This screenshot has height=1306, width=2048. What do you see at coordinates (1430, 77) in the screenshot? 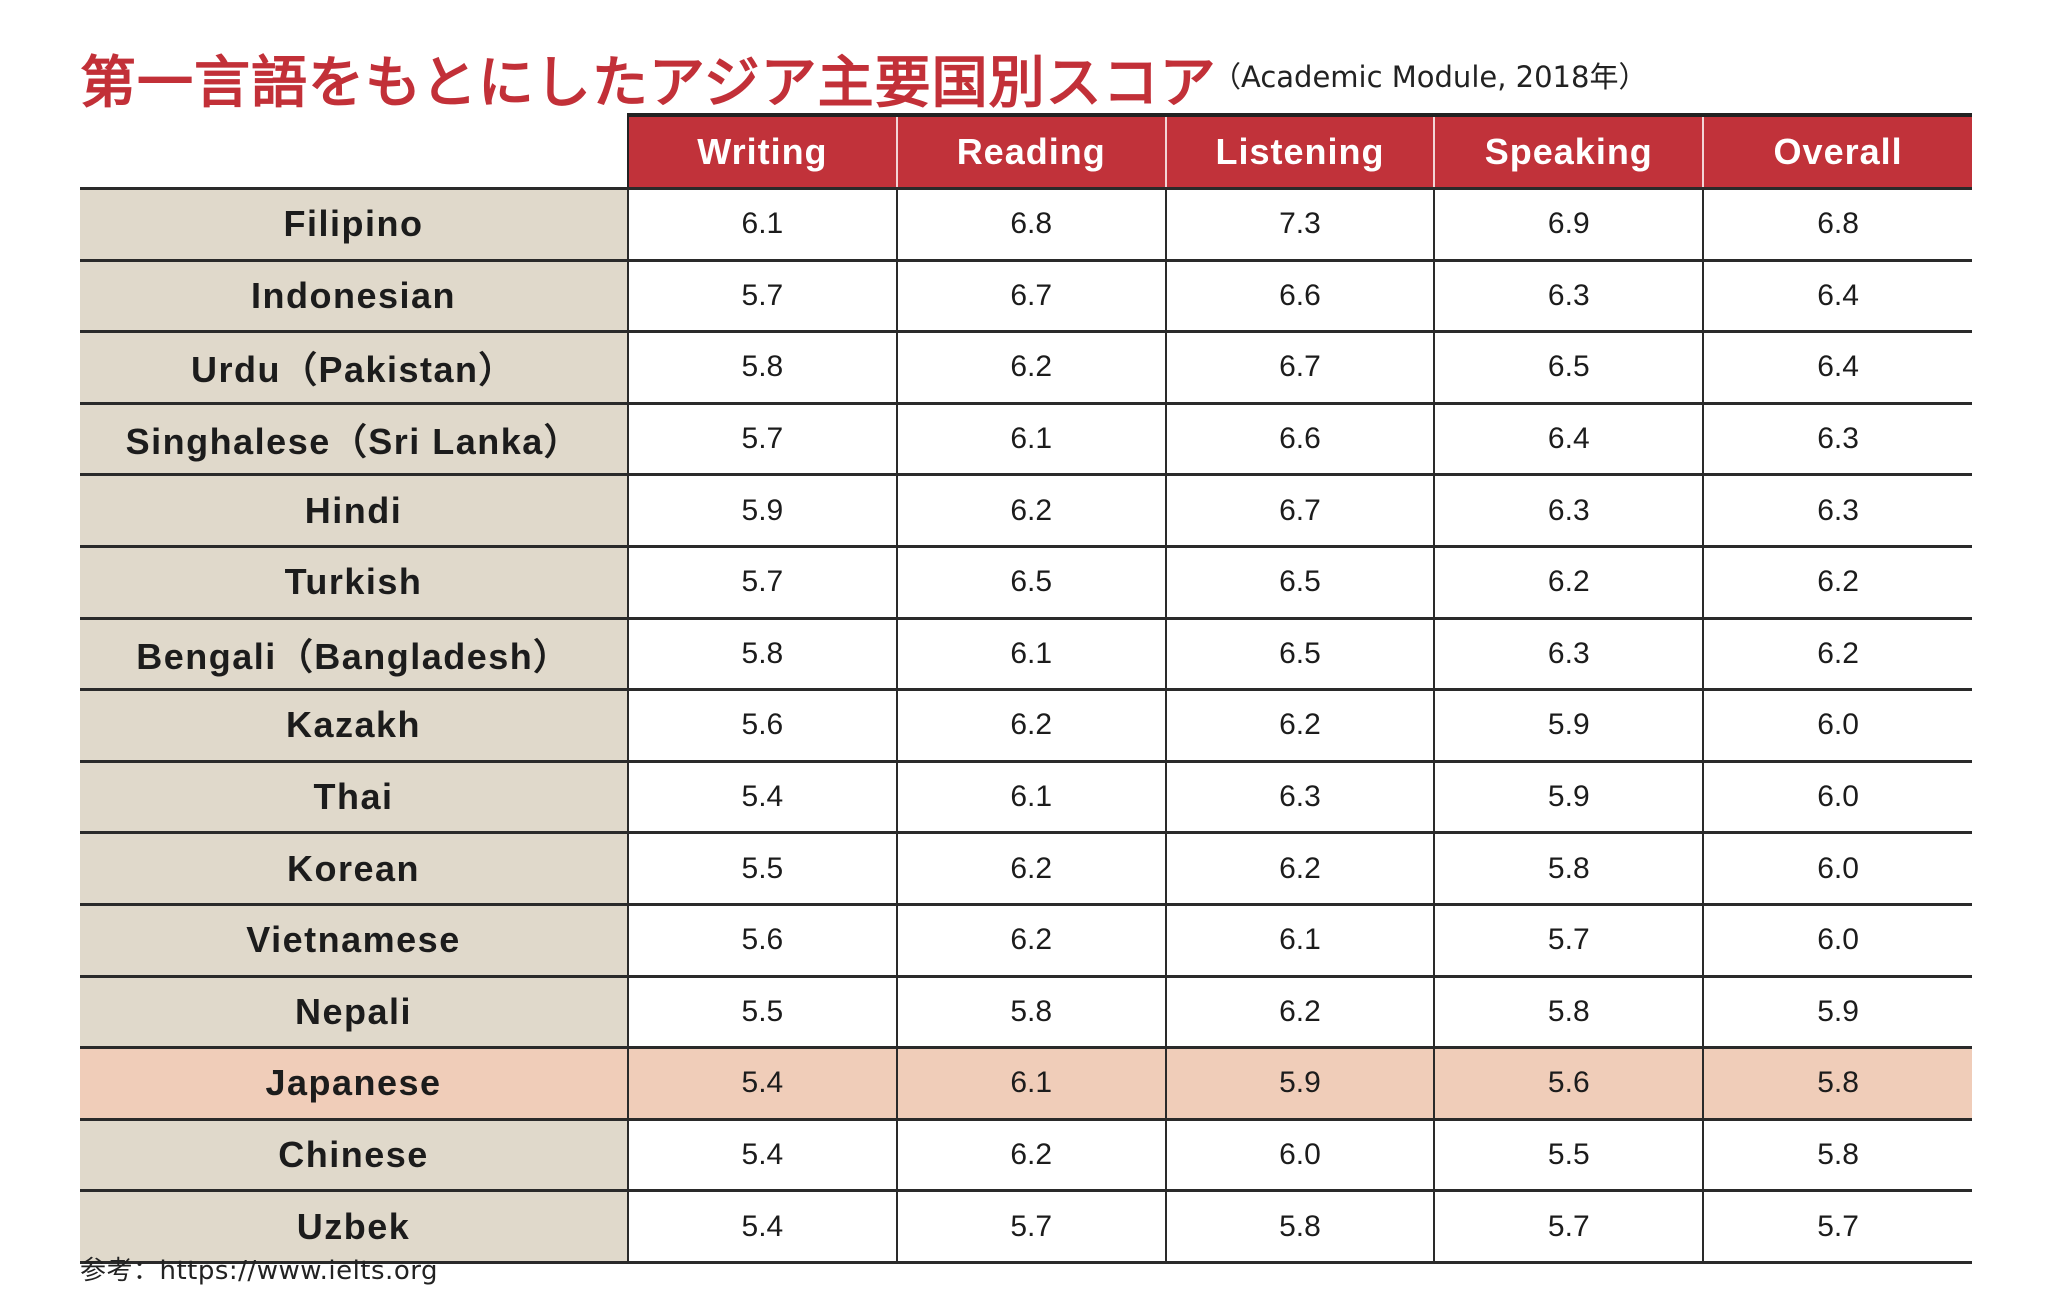
I see `page-subtitle: （Academic Module, 2018年）` at bounding box center [1430, 77].